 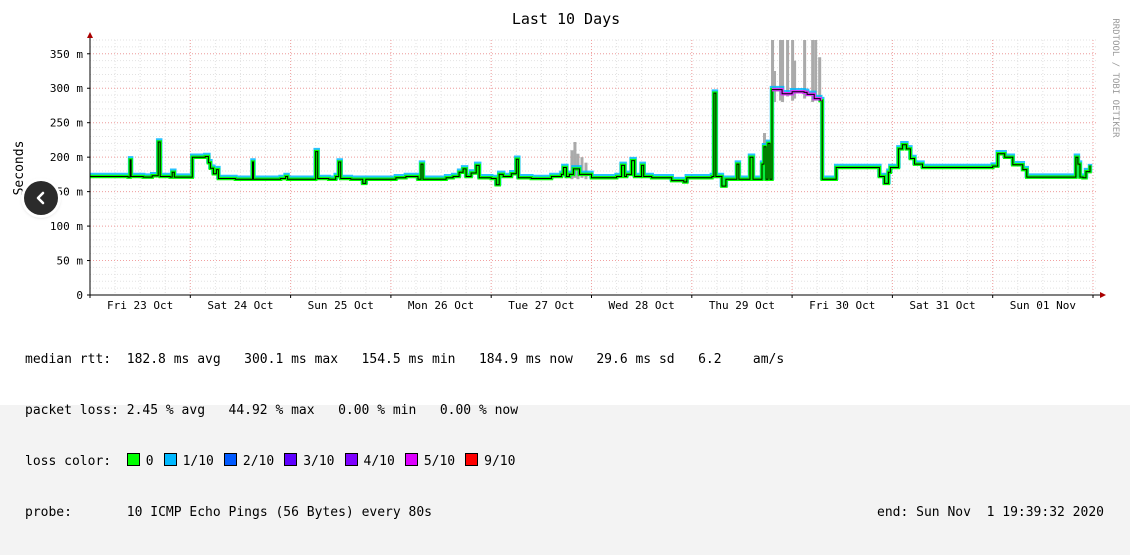 I want to click on loss-color-label-text: 9/10, so click(x=500, y=461).